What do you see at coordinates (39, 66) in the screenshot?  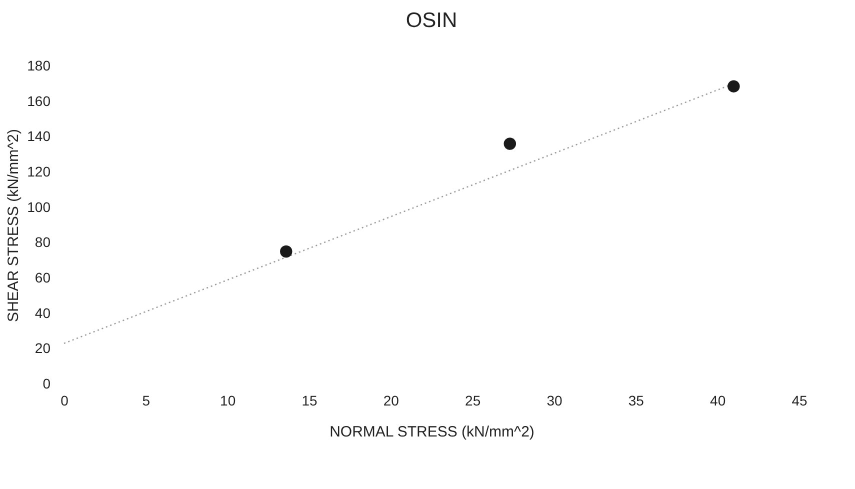 I see `y-tick-label: 180` at bounding box center [39, 66].